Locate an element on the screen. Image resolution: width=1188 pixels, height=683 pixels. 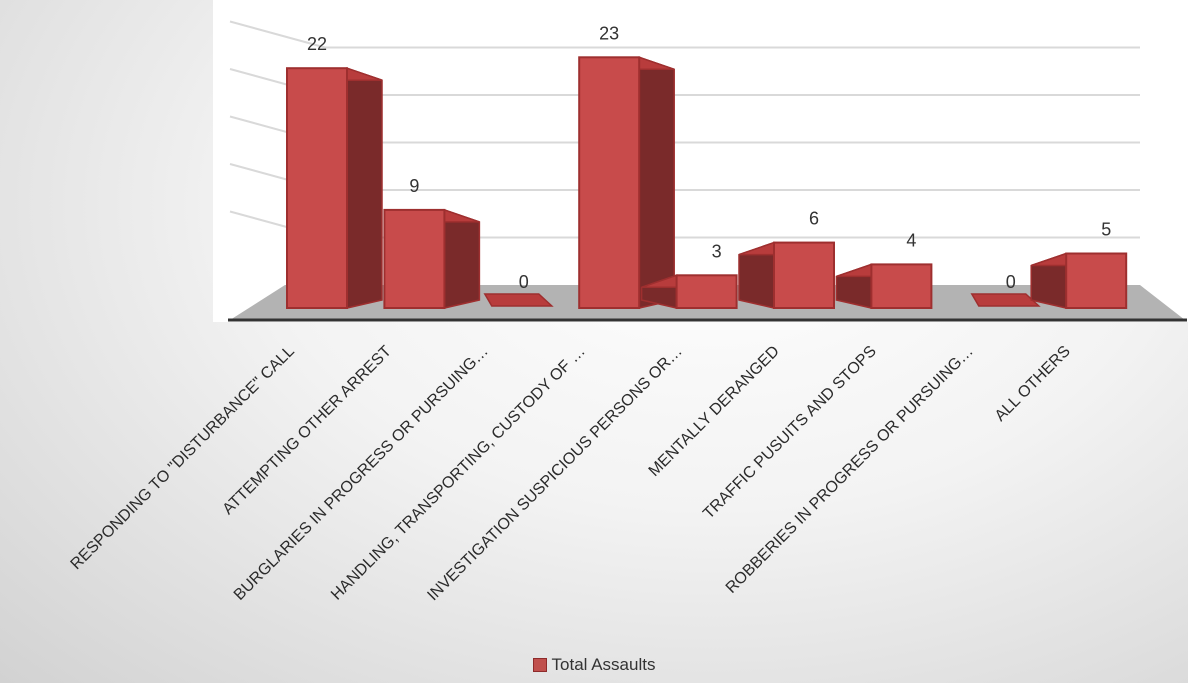
x-tick-label: ATTEMPTING OTHER ARREST is located at coordinates (307, 430).